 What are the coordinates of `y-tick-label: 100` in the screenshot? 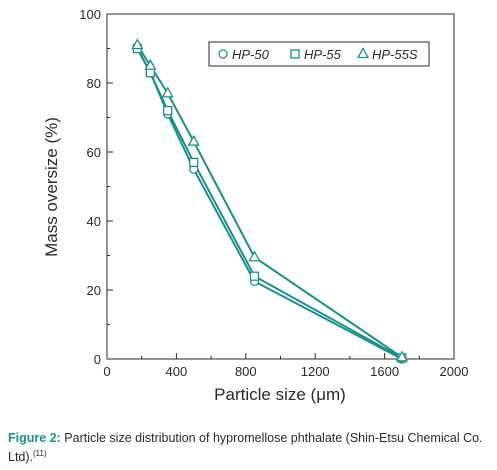 It's located at (90, 14).